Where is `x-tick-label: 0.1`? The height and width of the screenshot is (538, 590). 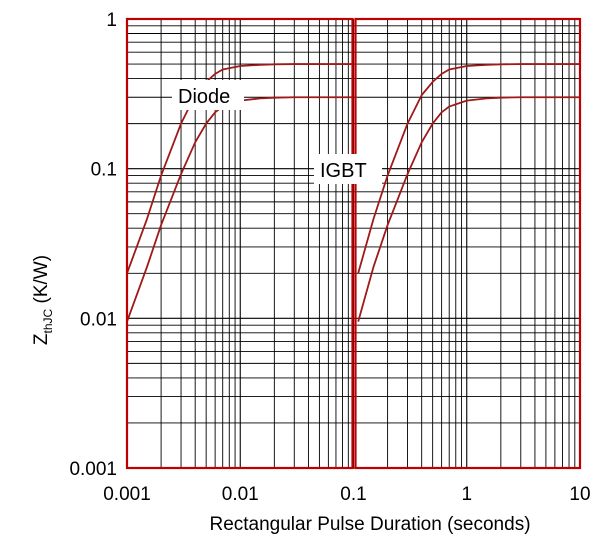
x-tick-label: 0.1 is located at coordinates (353, 494).